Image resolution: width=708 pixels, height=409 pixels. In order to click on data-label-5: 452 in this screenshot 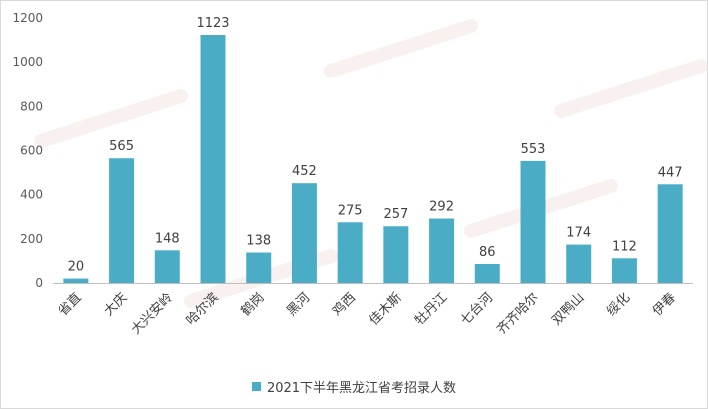, I will do `click(304, 171)`.